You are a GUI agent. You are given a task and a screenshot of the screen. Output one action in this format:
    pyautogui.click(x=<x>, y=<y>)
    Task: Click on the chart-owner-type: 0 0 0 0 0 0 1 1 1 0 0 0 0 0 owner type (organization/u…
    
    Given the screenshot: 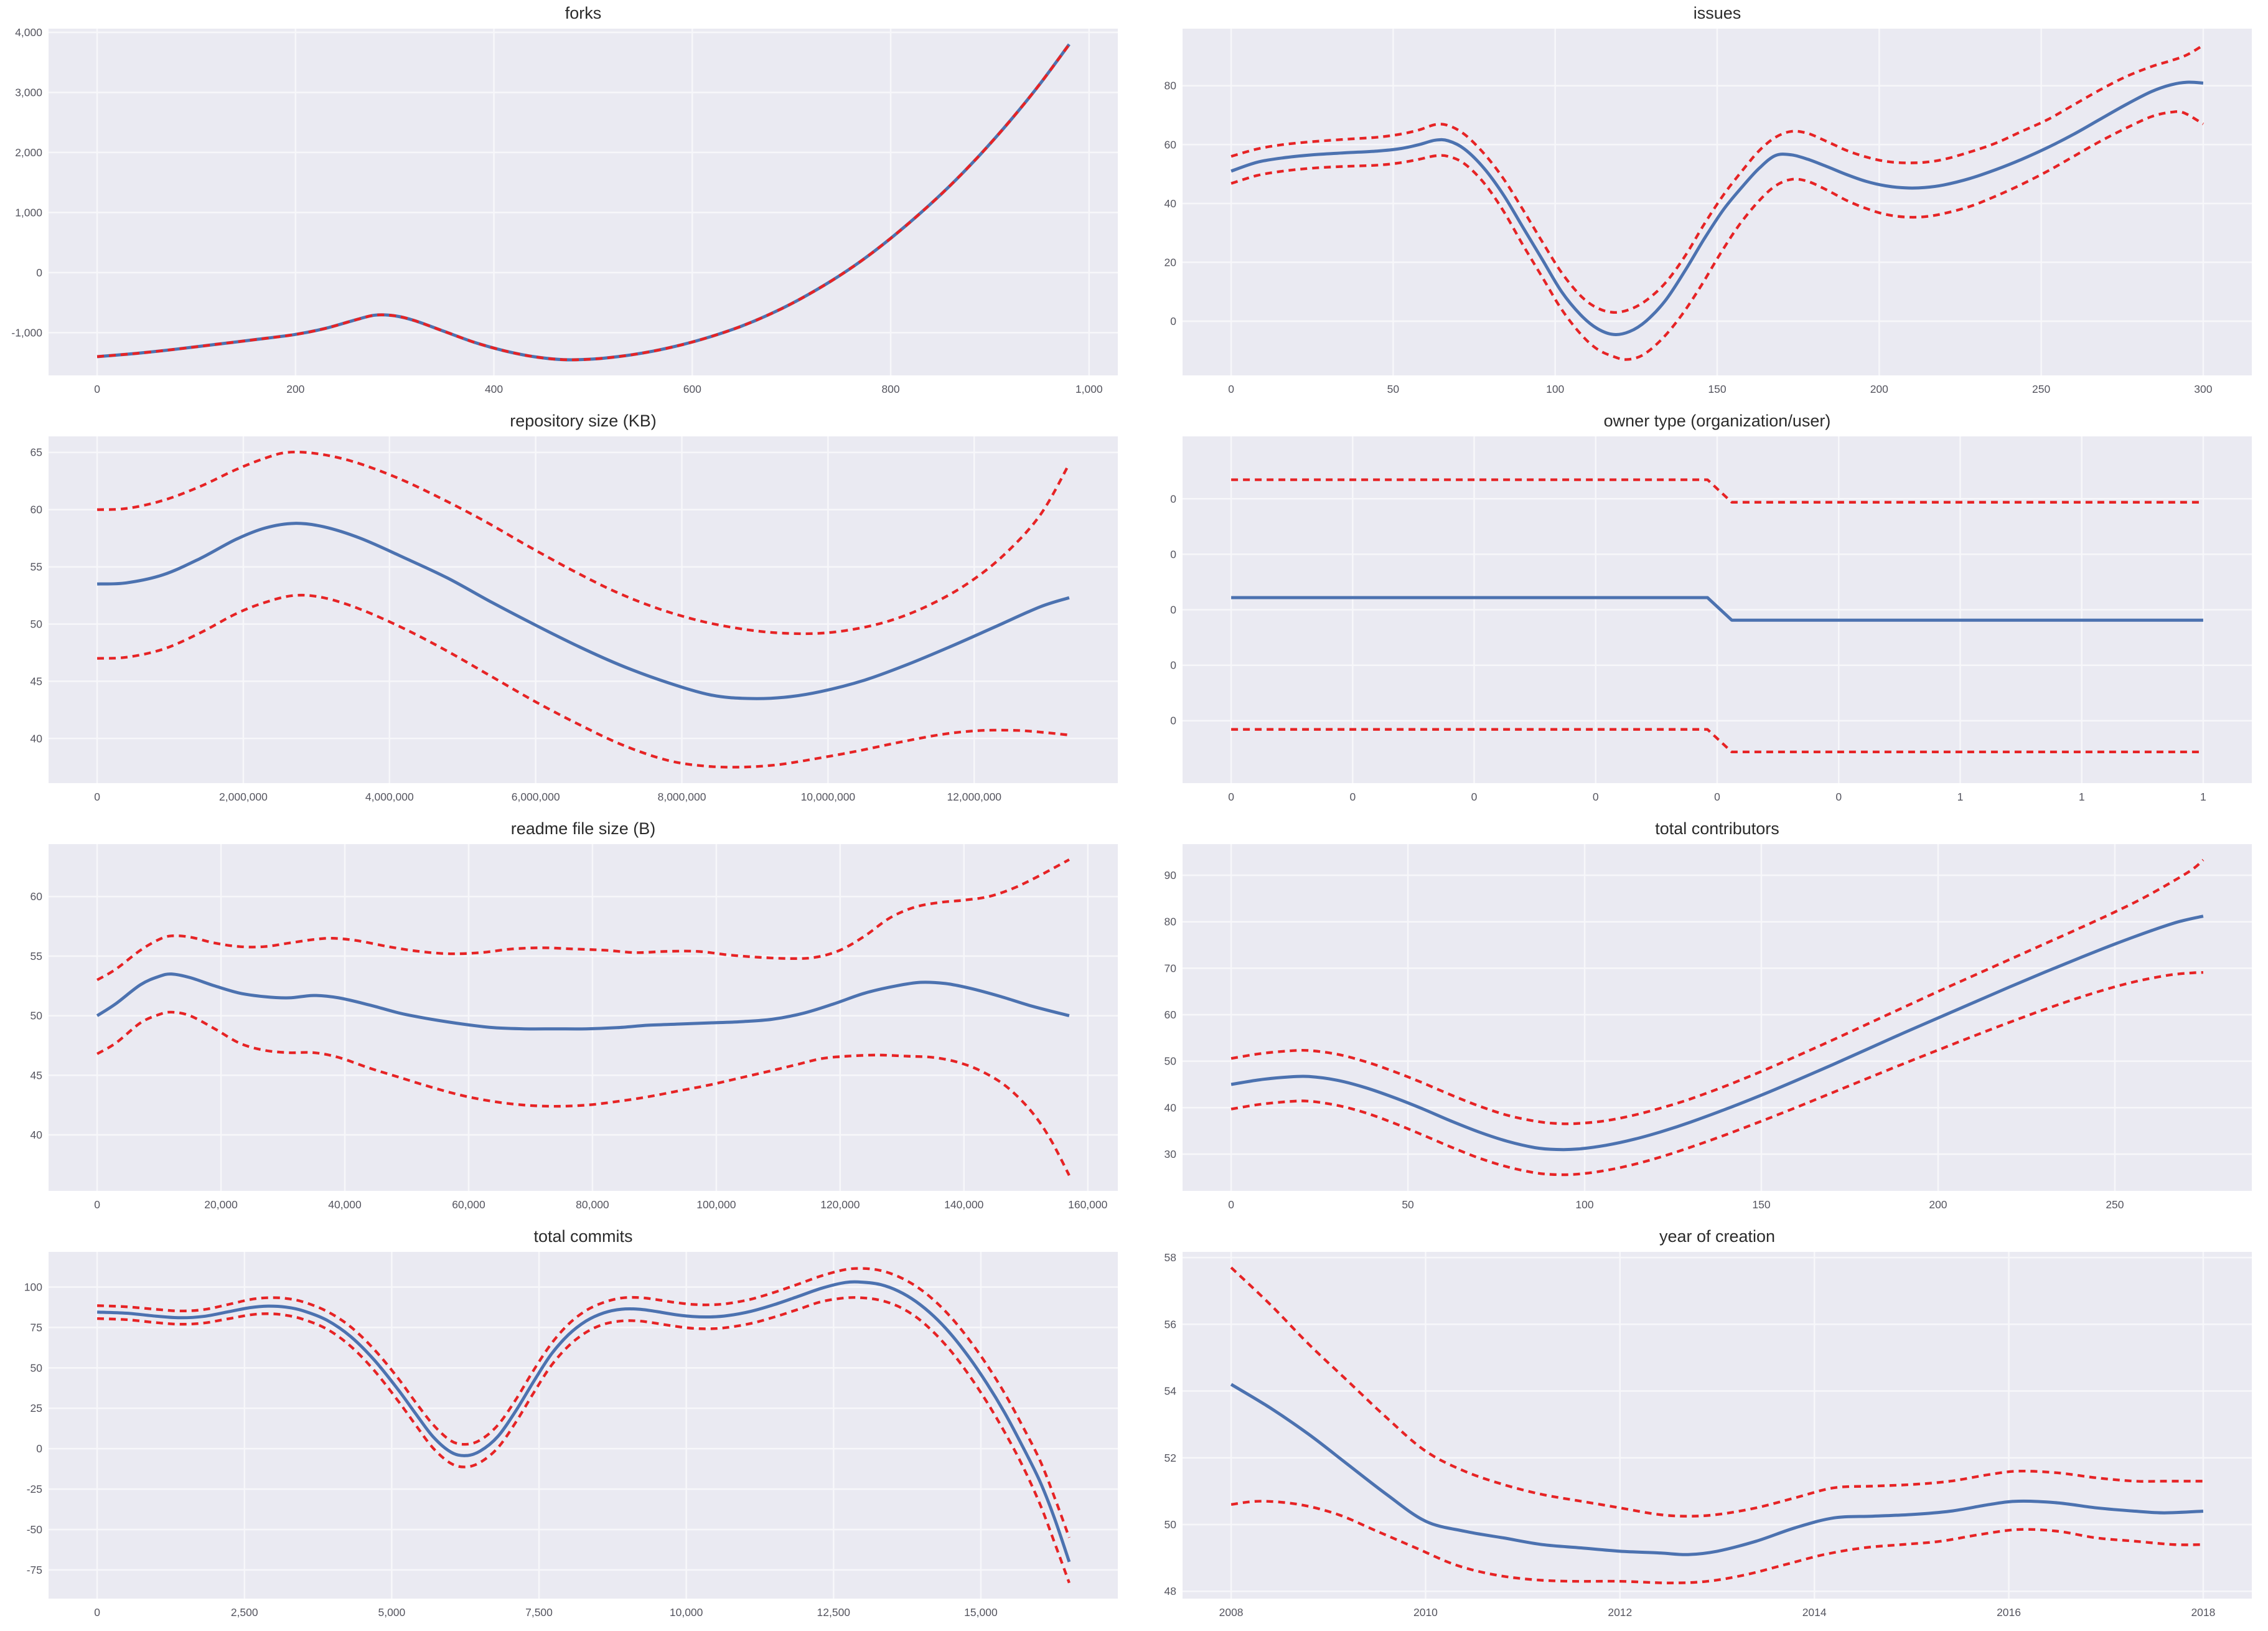 What is the action you would take?
    pyautogui.click(x=1701, y=612)
    